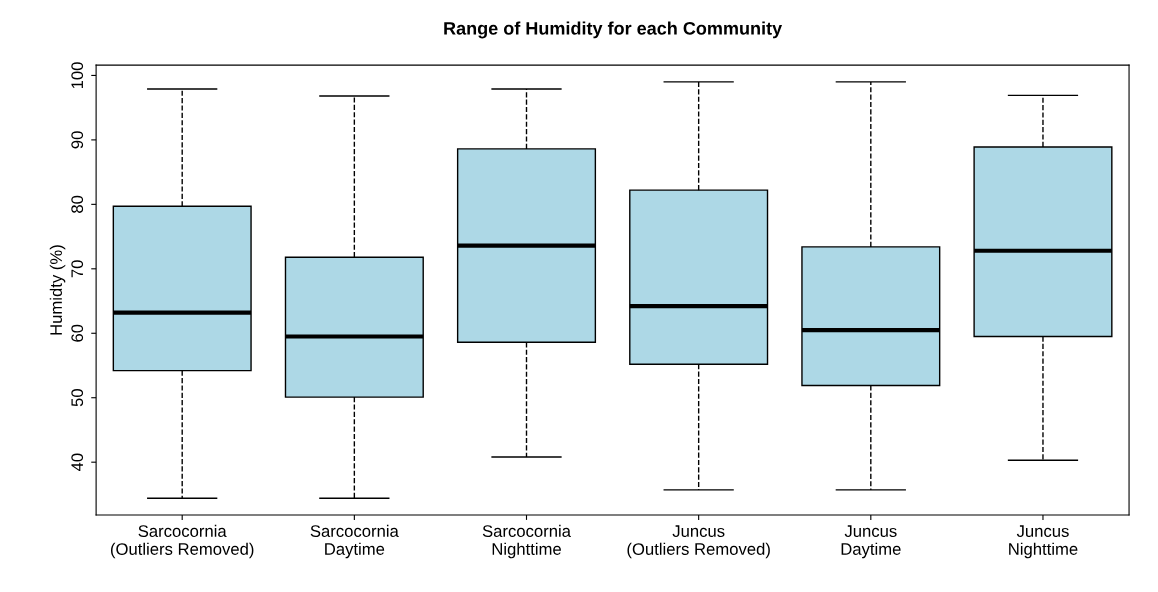 The width and height of the screenshot is (1158, 592). What do you see at coordinates (698, 542) in the screenshot?
I see `x-tick-label: Juncus (Outliers Removed)` at bounding box center [698, 542].